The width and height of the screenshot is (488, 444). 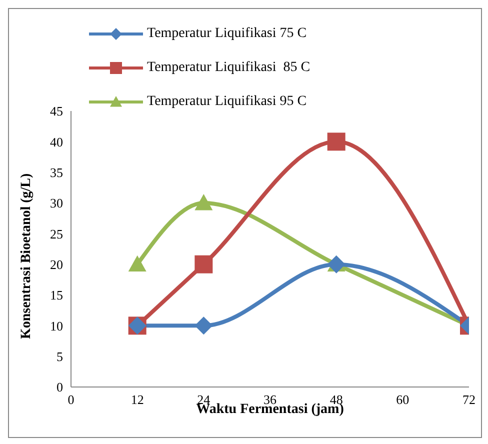 What do you see at coordinates (56, 295) in the screenshot?
I see `y-tick-label: 15` at bounding box center [56, 295].